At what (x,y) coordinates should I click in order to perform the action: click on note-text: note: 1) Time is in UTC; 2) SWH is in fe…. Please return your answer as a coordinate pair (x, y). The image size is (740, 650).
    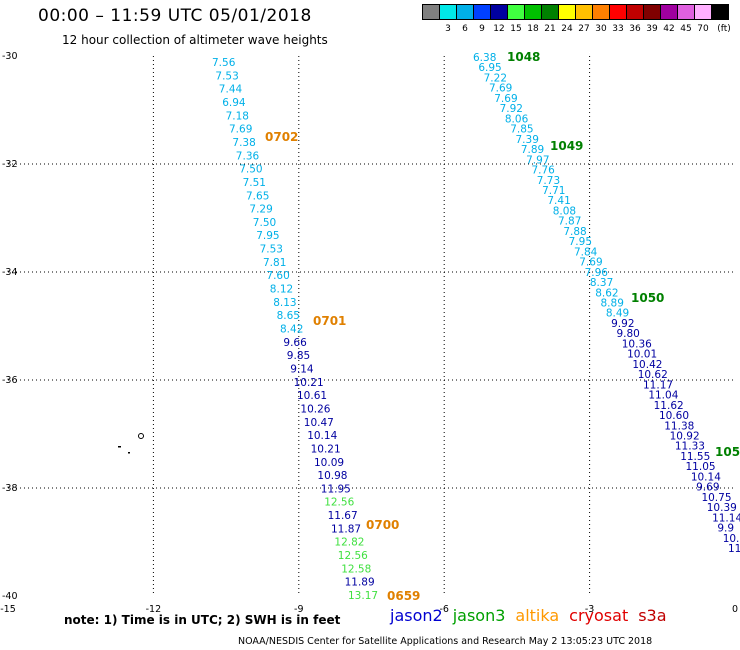
    Looking at the image, I should click on (202, 620).